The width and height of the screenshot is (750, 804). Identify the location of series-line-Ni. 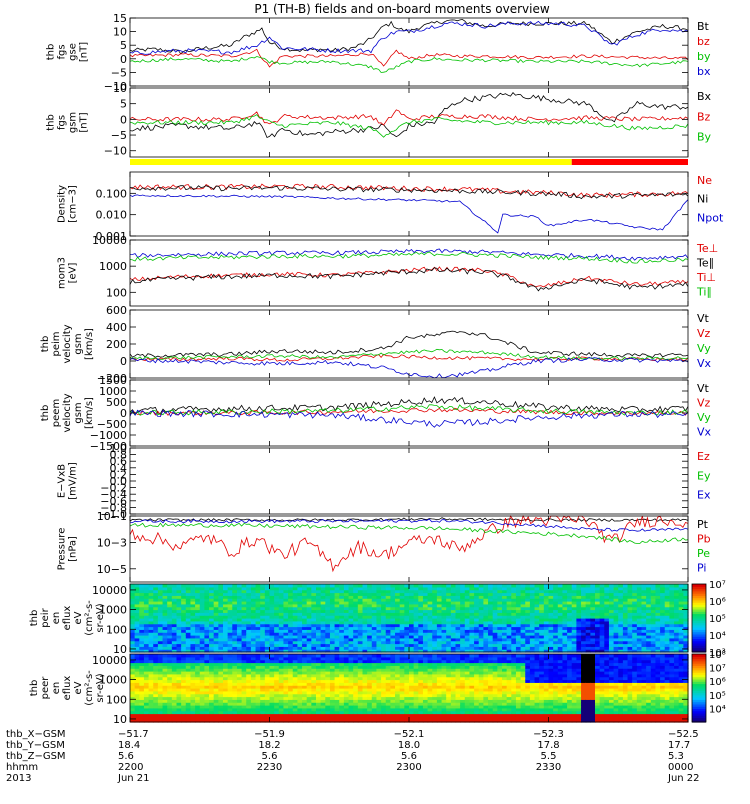
(409, 192).